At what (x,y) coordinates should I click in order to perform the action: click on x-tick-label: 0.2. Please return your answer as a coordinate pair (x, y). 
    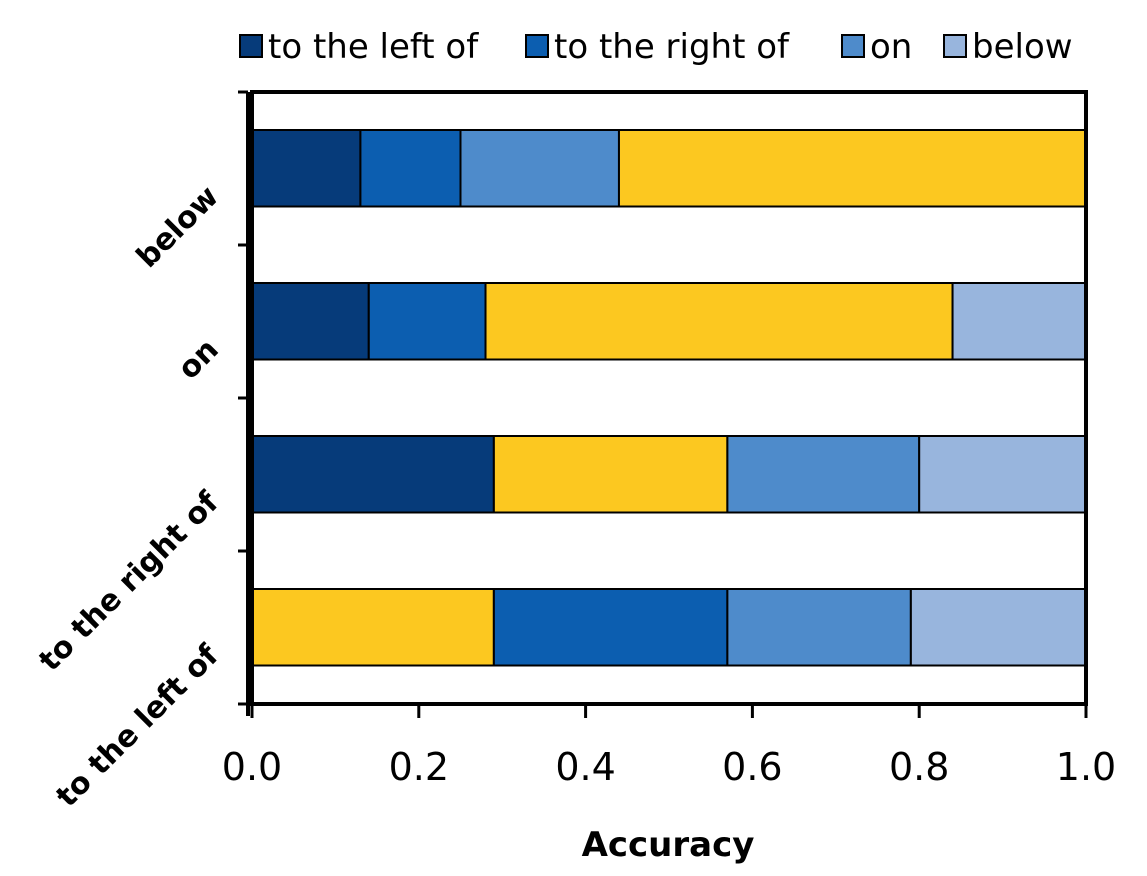
    Looking at the image, I should click on (419, 767).